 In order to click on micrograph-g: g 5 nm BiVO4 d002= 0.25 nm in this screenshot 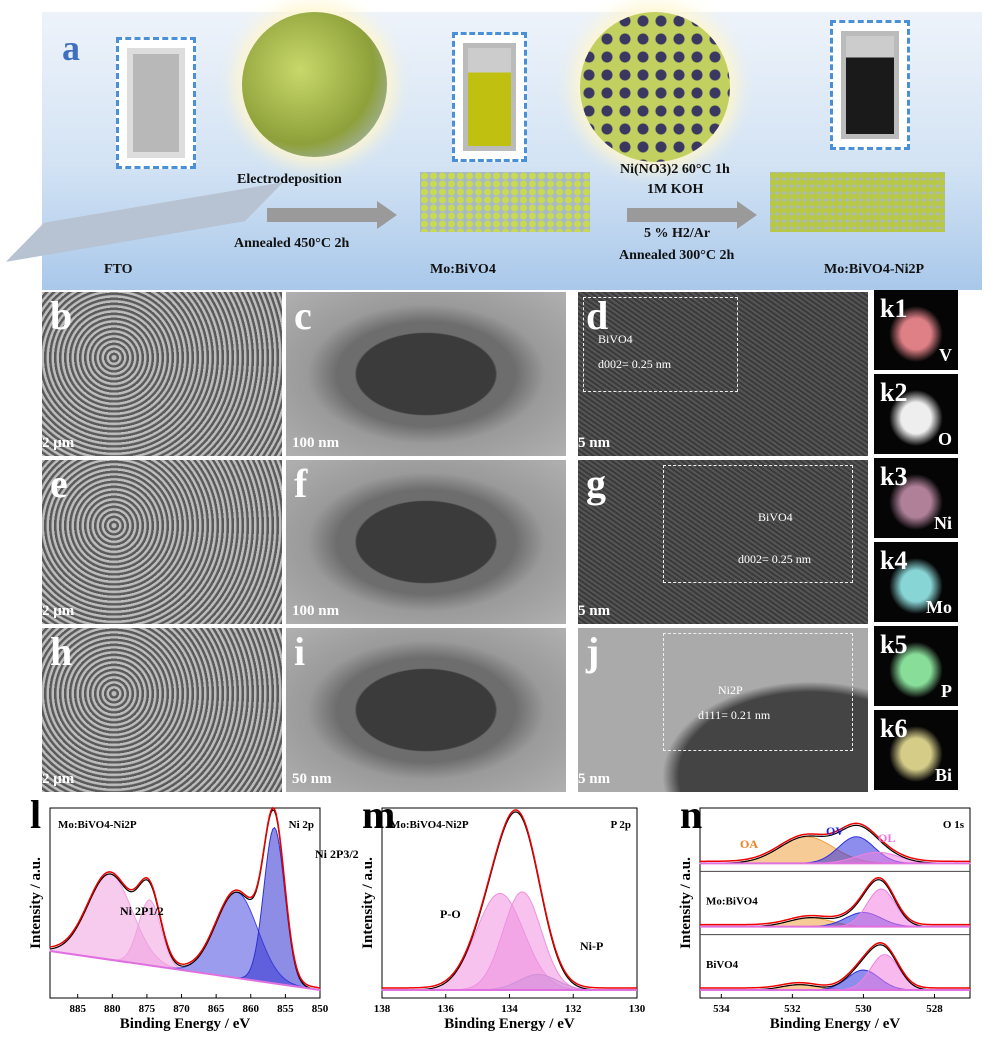, I will do `click(723, 542)`.